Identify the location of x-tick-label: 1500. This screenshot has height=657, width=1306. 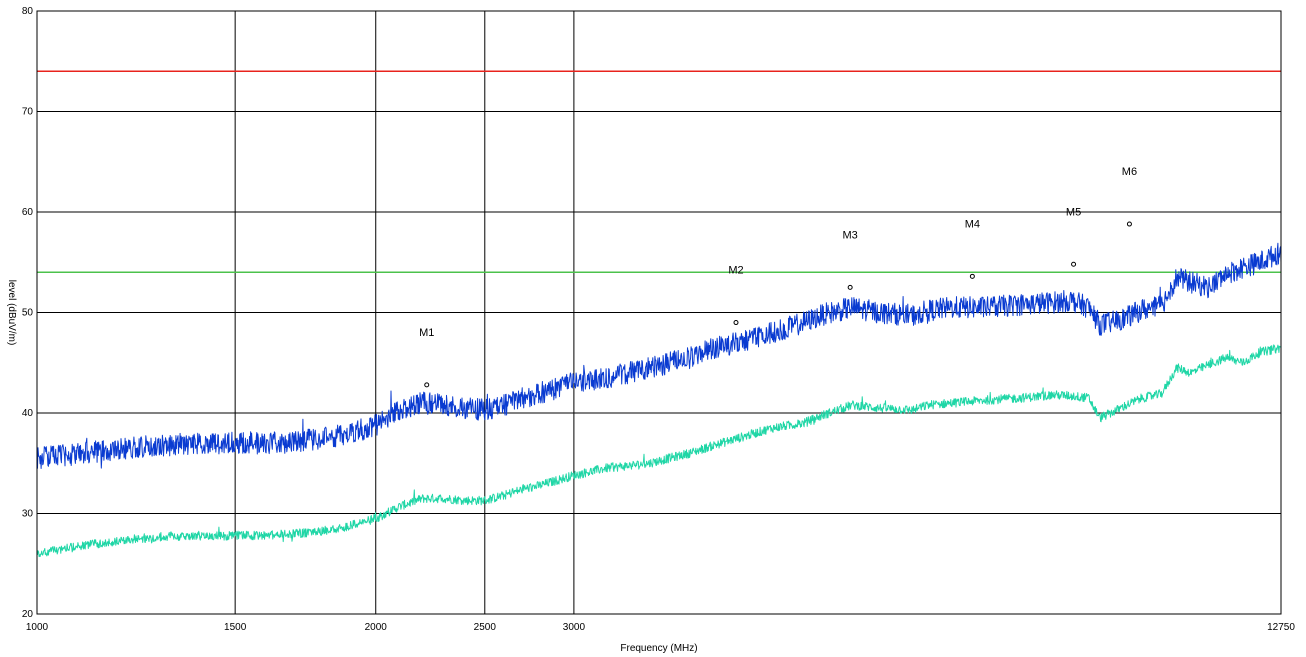
(235, 627).